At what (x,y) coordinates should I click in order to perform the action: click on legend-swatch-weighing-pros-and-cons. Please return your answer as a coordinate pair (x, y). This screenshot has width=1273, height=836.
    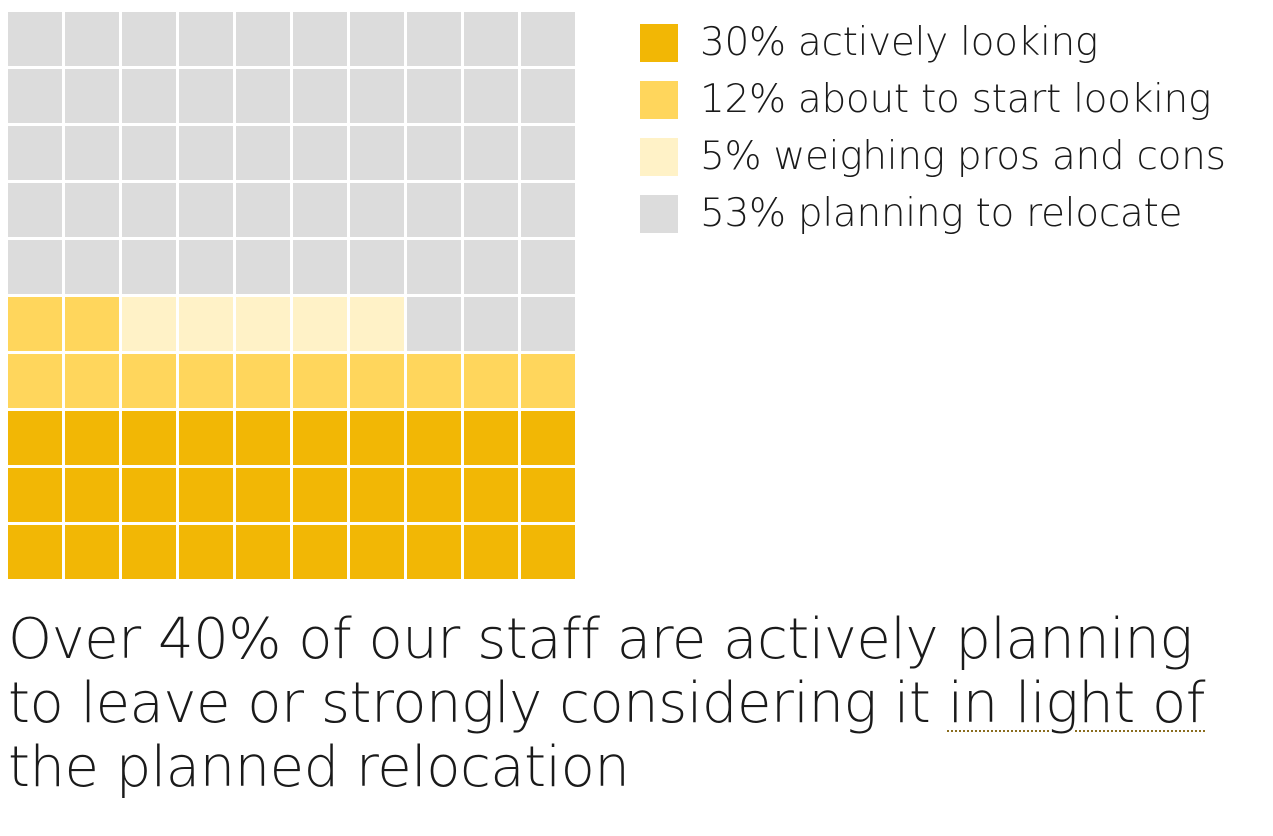
    Looking at the image, I should click on (659, 156).